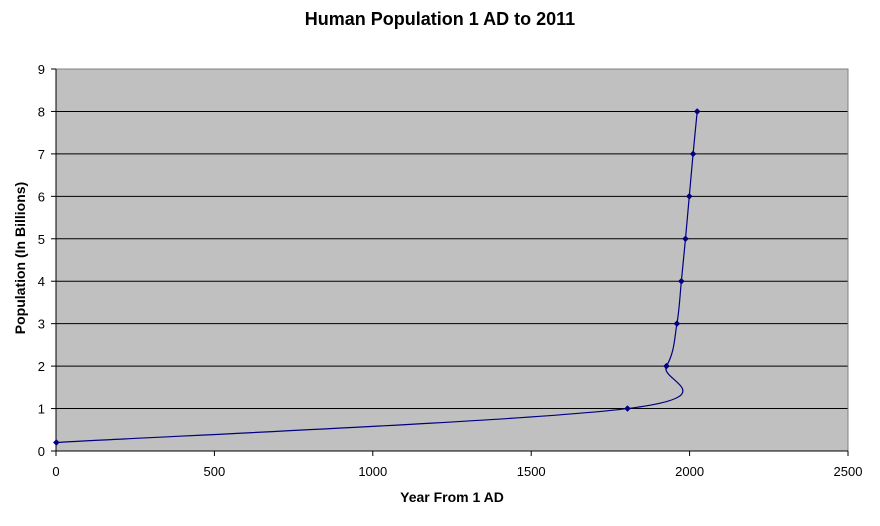 The height and width of the screenshot is (526, 880). Describe the element at coordinates (41, 324) in the screenshot. I see `y-tick-label-3: 3` at that location.